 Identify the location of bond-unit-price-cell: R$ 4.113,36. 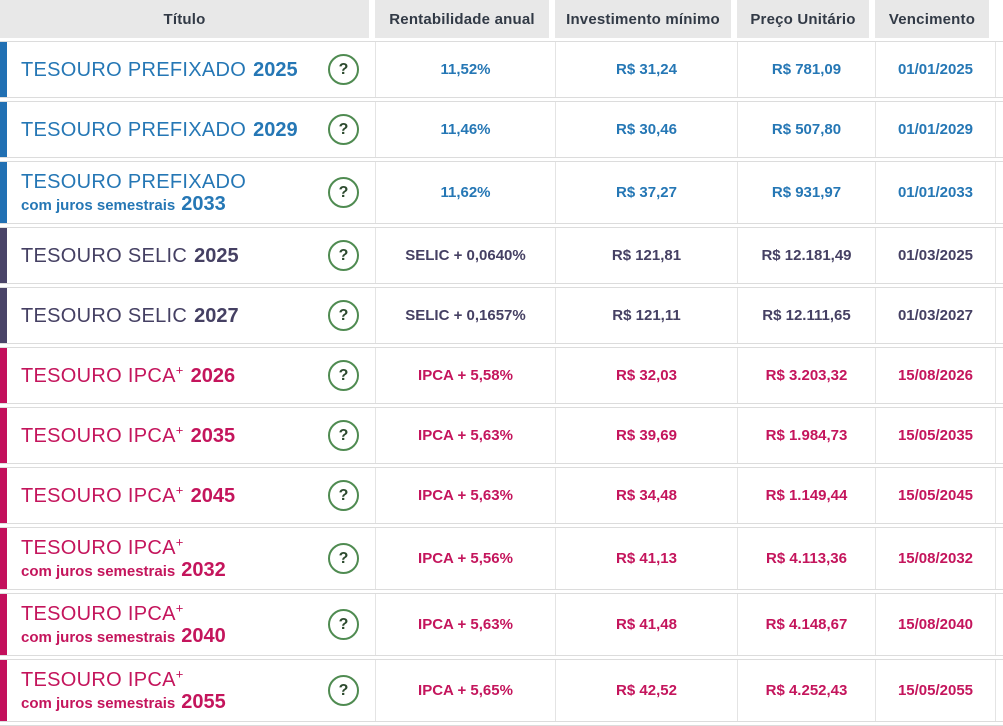
(806, 558).